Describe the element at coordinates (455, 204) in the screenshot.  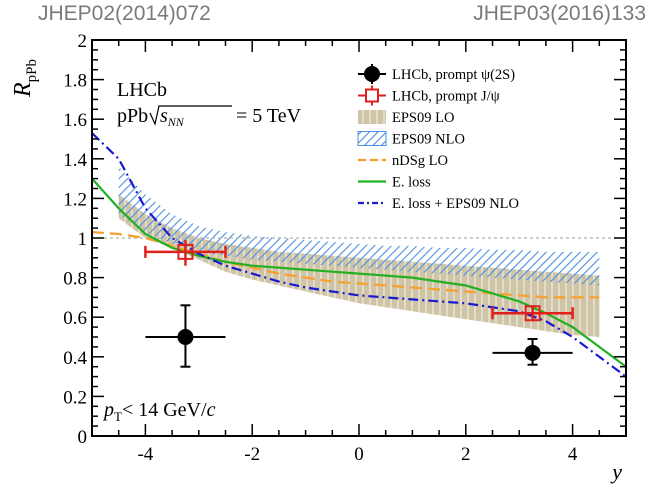
I see `legend-label: E. loss + EPS09 NLO` at that location.